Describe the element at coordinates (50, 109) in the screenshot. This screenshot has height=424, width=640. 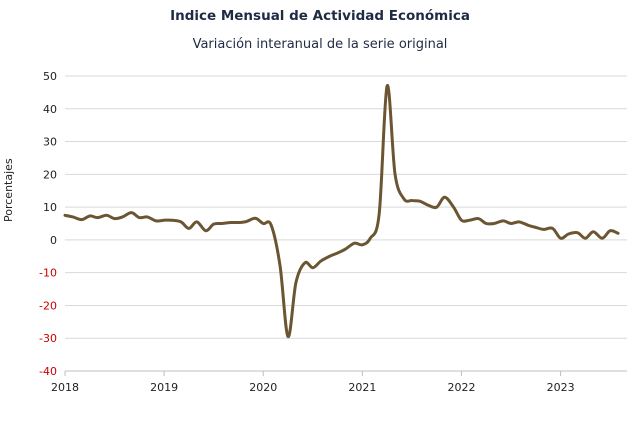
I see `y-tick-label: 40` at that location.